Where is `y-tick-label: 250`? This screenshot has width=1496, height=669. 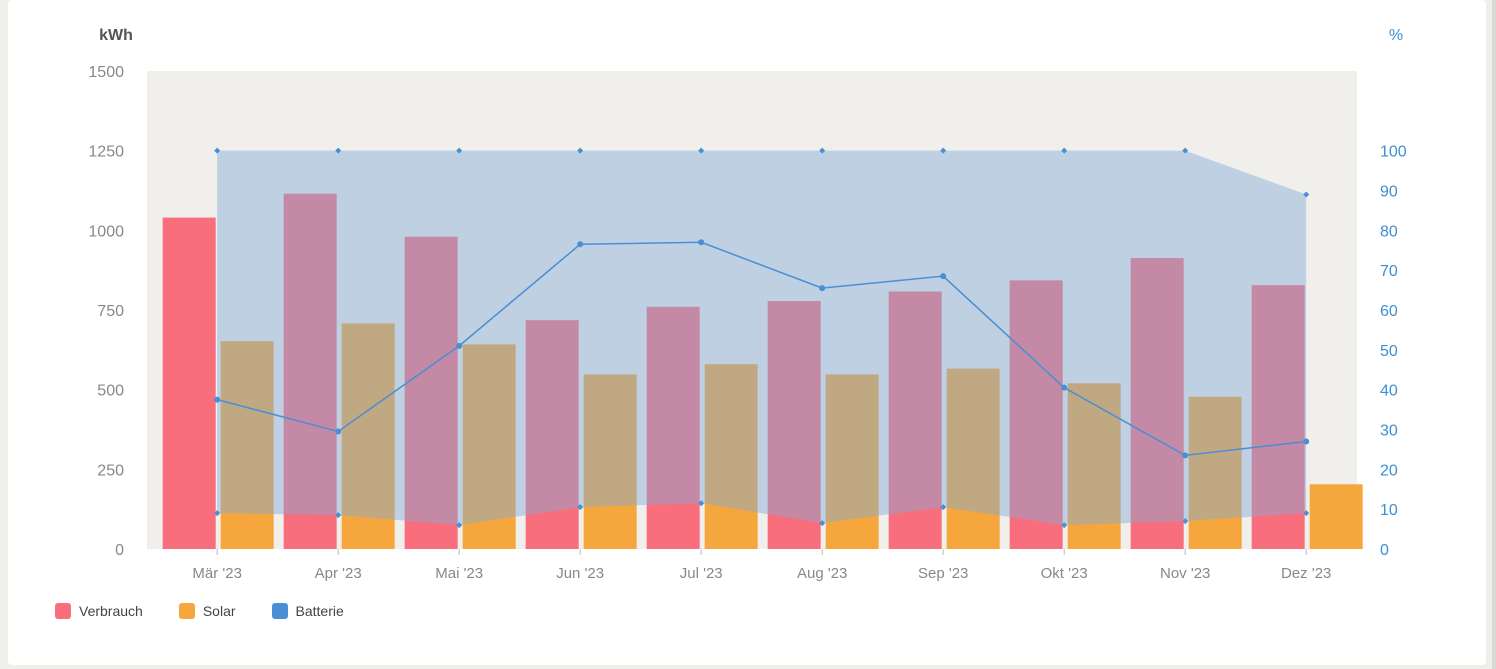 y-tick-label: 250 is located at coordinates (110, 470).